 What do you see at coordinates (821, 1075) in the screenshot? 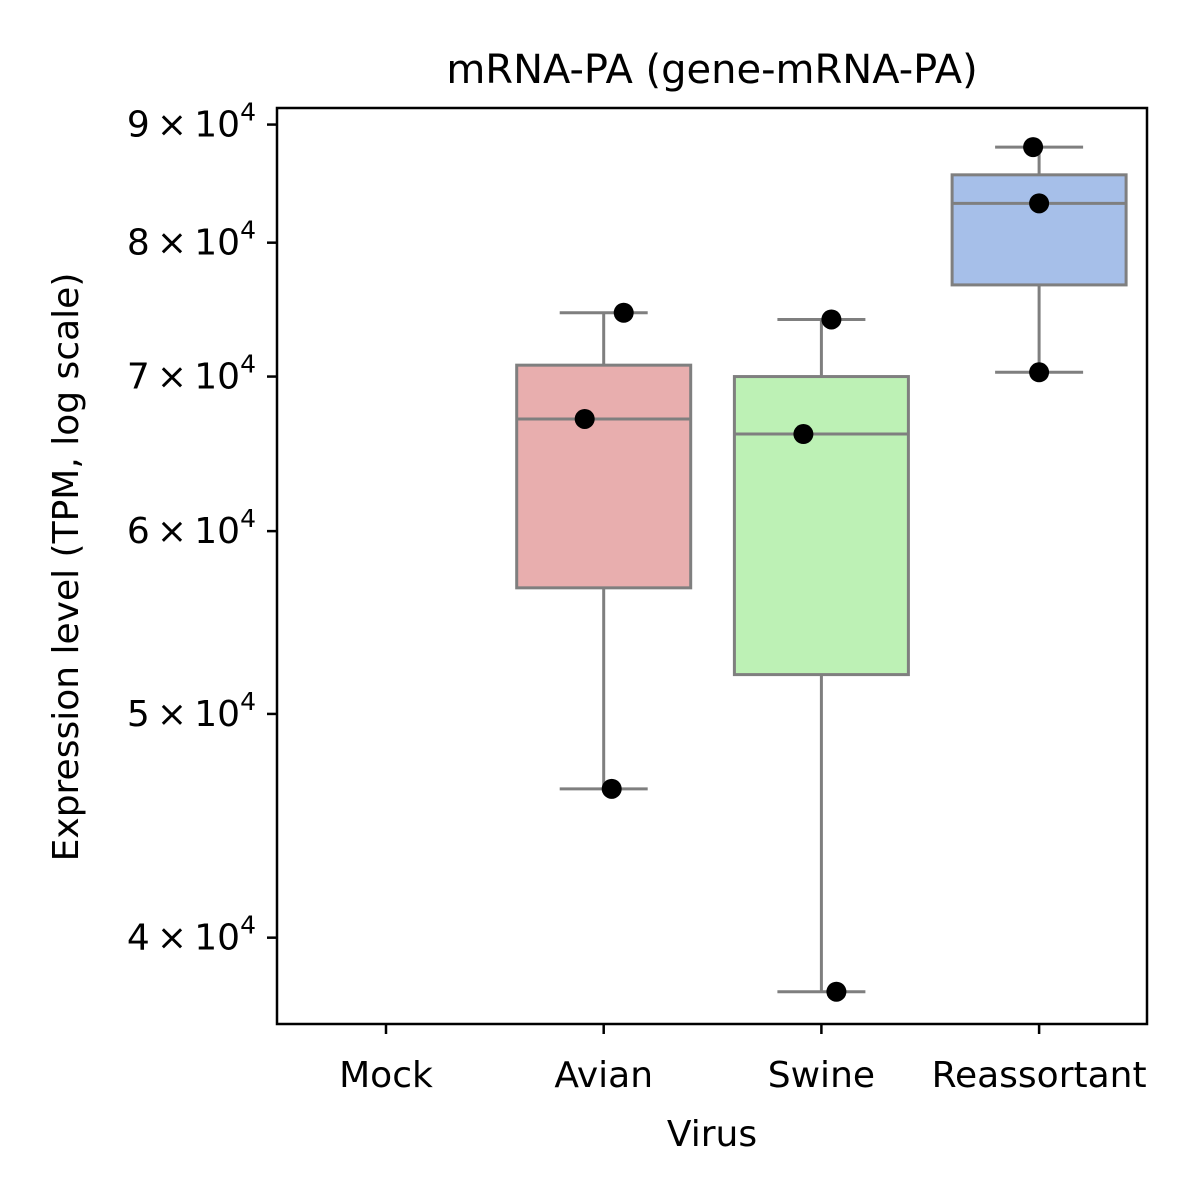
I see `x-tick-label: Swine` at bounding box center [821, 1075].